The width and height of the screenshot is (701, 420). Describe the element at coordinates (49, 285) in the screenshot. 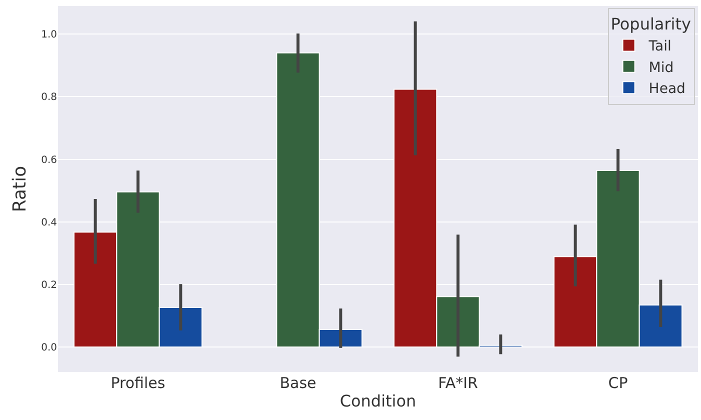

I see `y-tick-label: 0.2` at that location.